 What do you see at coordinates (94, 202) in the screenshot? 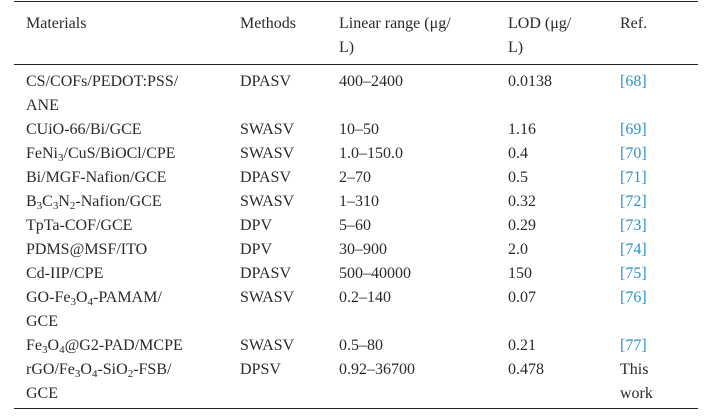
I see `row-material: B3C3N2-Nafion/GCE` at bounding box center [94, 202].